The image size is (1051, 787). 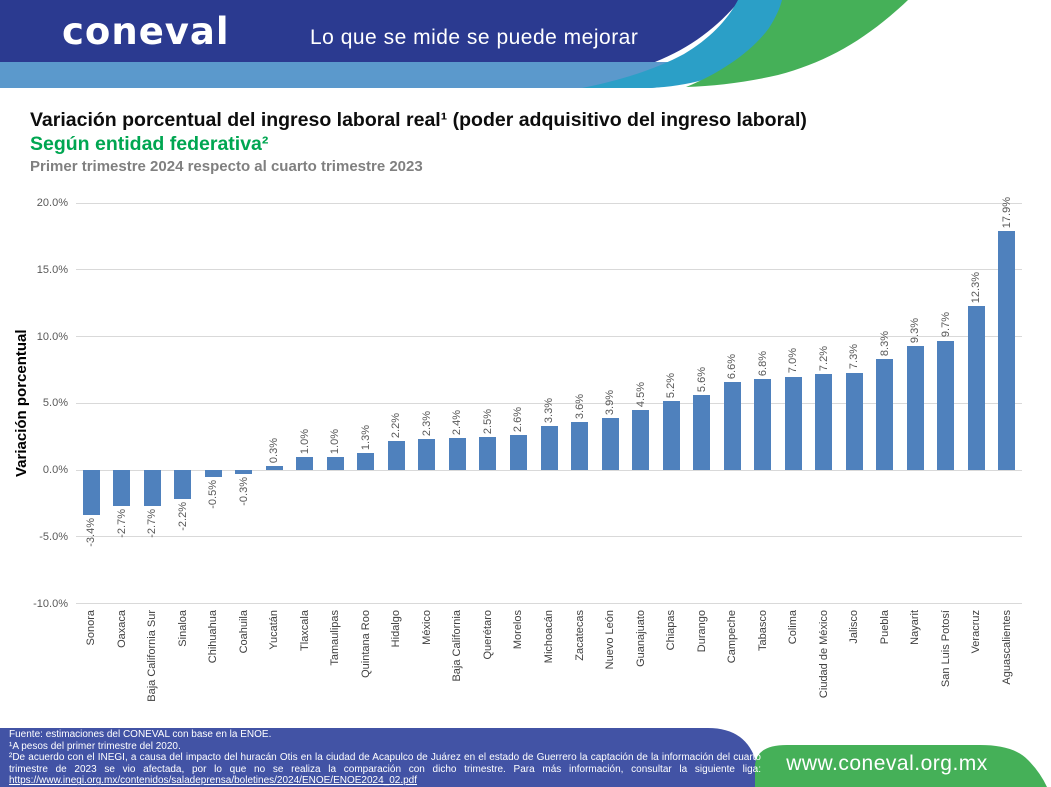 What do you see at coordinates (976, 287) in the screenshot?
I see `bar-value-label: 12.3%` at bounding box center [976, 287].